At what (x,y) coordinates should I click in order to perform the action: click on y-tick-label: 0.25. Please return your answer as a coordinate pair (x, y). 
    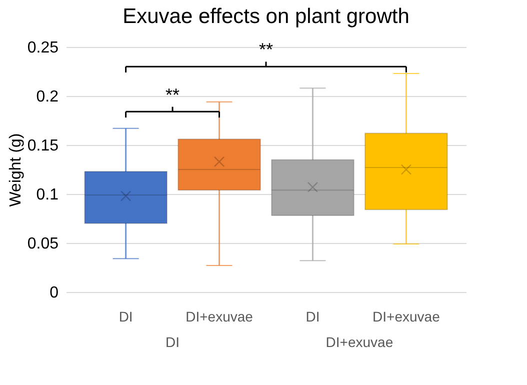
    Looking at the image, I should click on (43, 48).